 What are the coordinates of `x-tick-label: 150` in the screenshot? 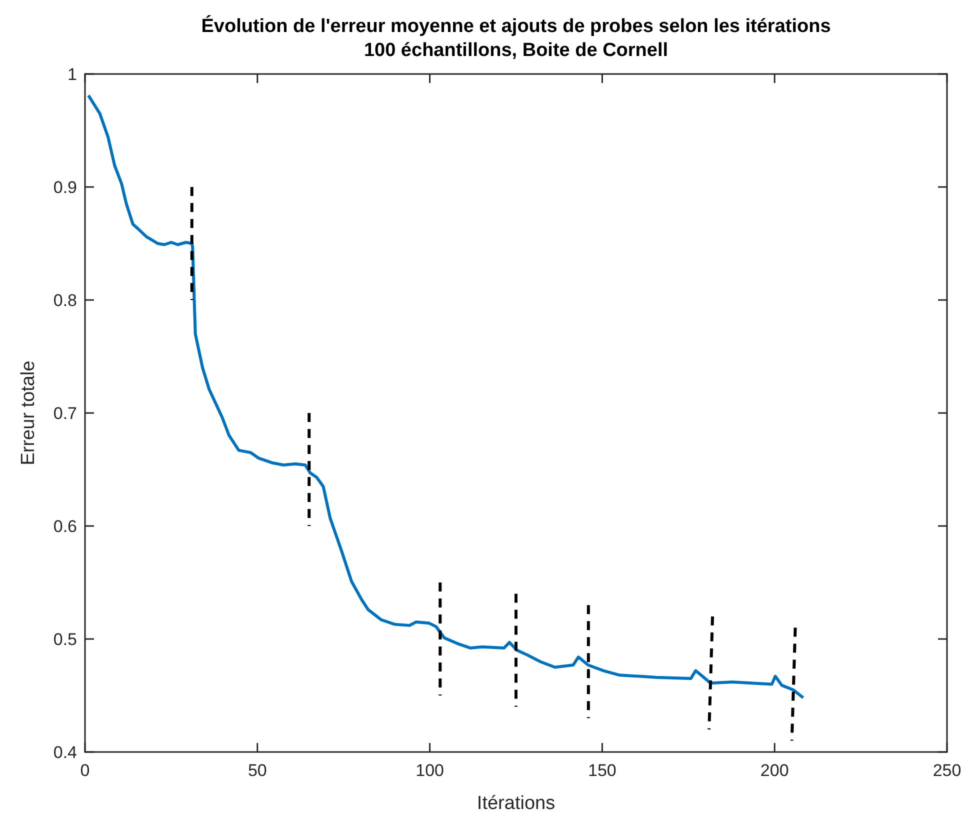 It's located at (602, 770).